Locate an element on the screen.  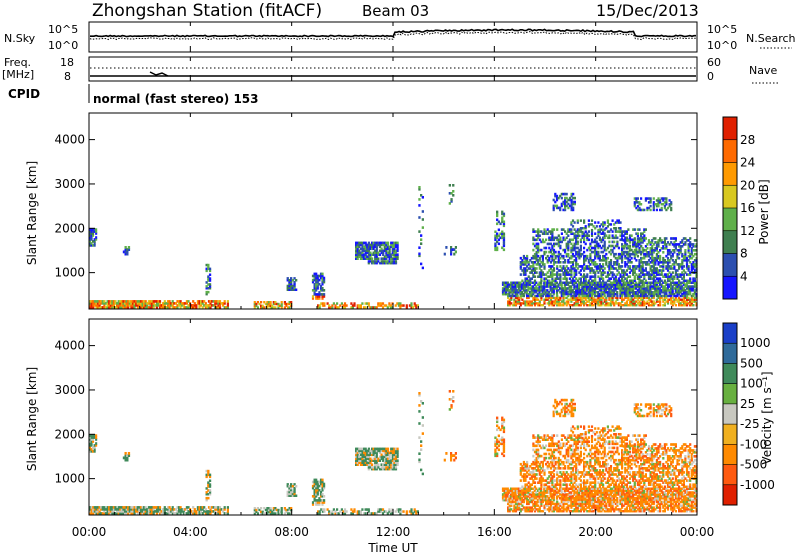
beam-label: Beam 03 is located at coordinates (395, 11).